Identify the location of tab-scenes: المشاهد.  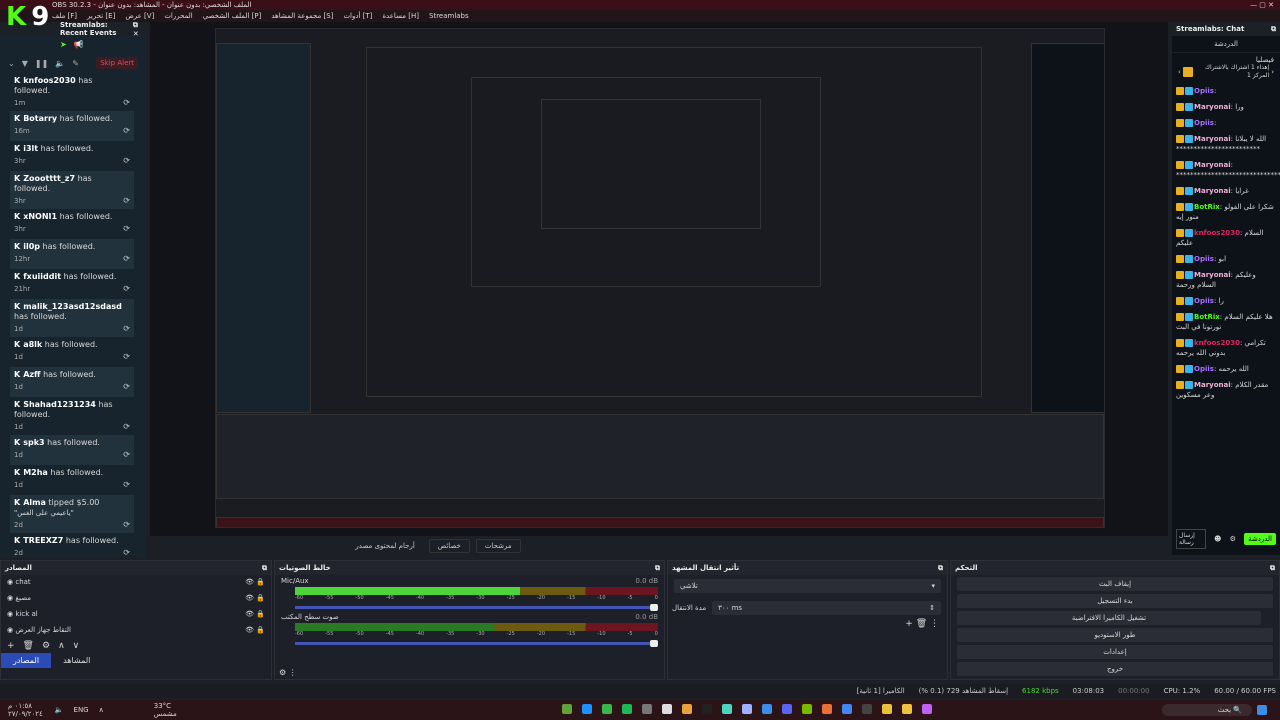
(77, 660).